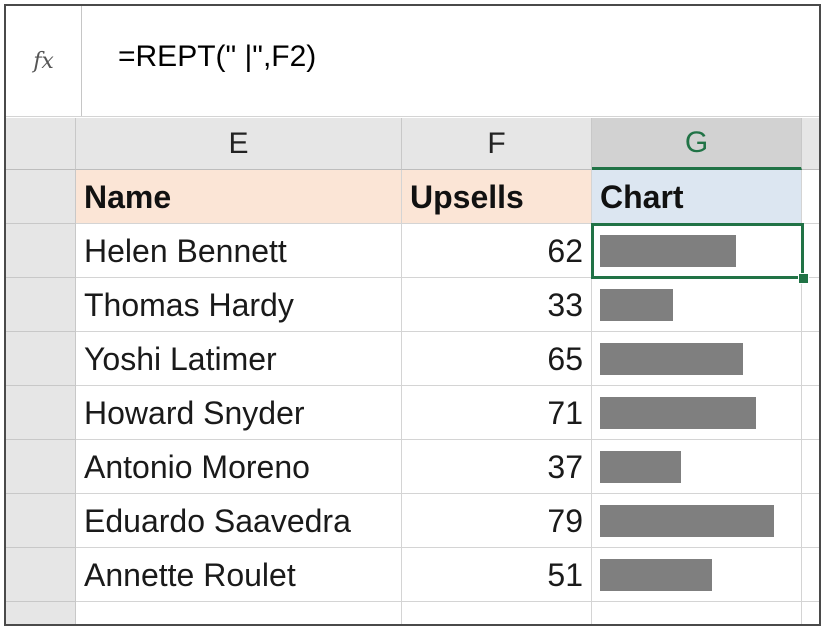 The height and width of the screenshot is (632, 827). I want to click on column-header-next, so click(810, 144).